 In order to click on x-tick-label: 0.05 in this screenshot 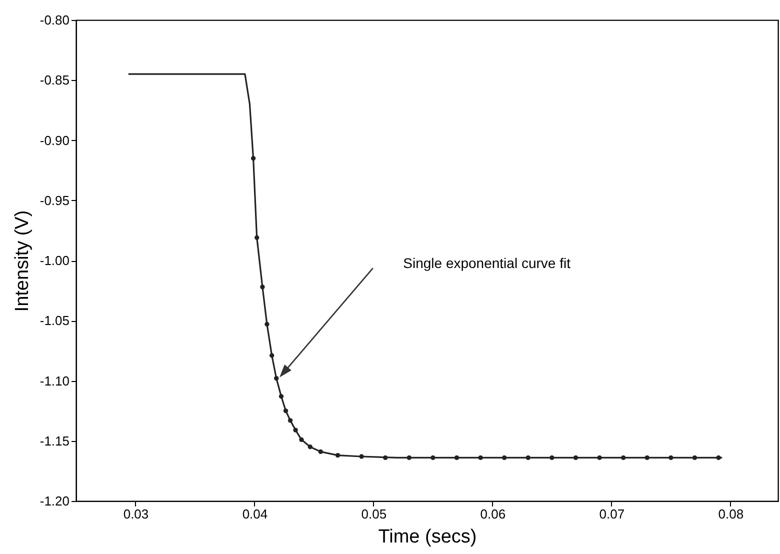, I will do `click(374, 514)`.